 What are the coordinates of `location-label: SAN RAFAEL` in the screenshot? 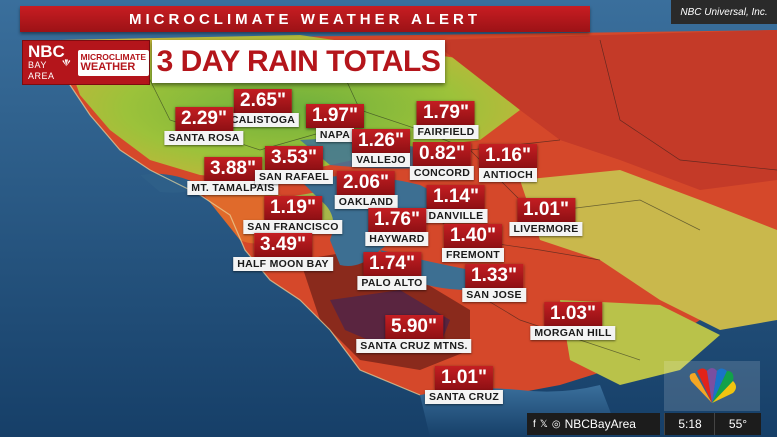 It's located at (294, 177).